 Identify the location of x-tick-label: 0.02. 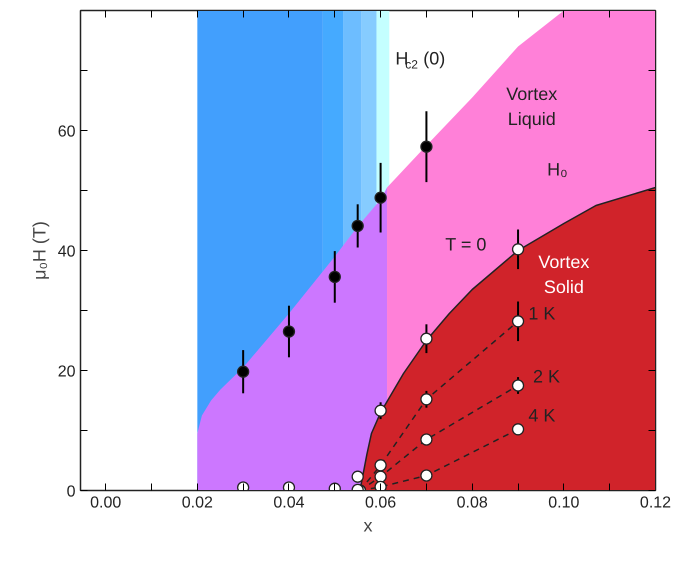
(198, 503).